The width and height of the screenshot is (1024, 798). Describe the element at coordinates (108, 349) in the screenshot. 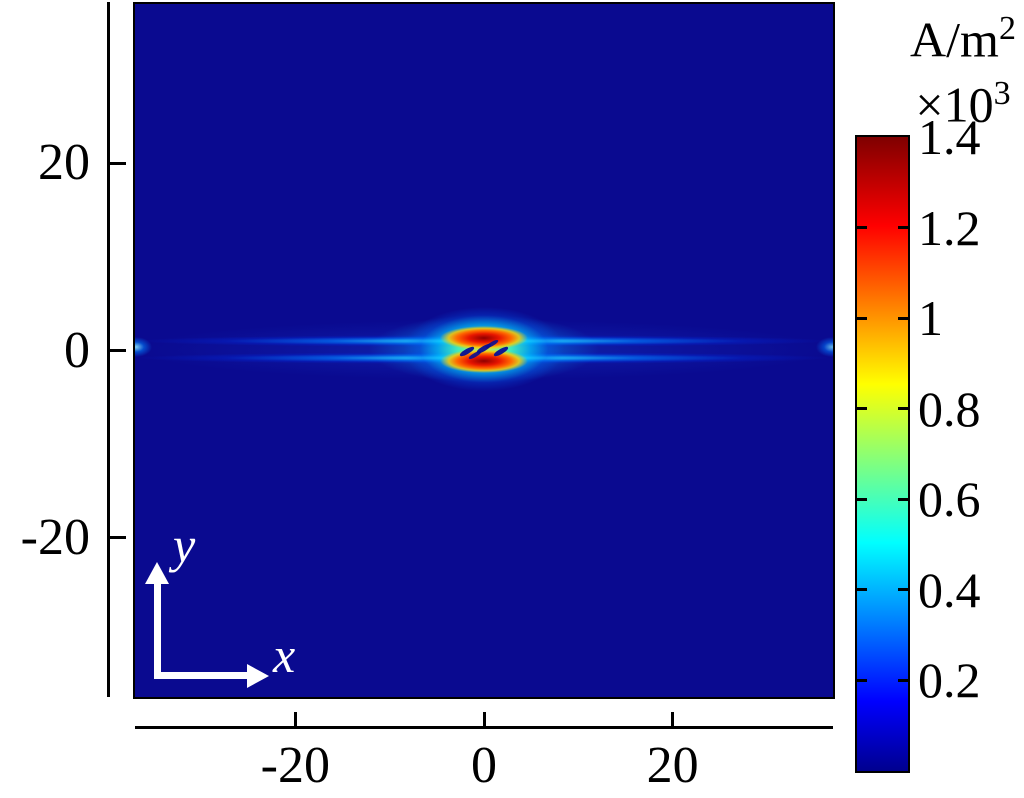

I see `y-axis-line` at that location.